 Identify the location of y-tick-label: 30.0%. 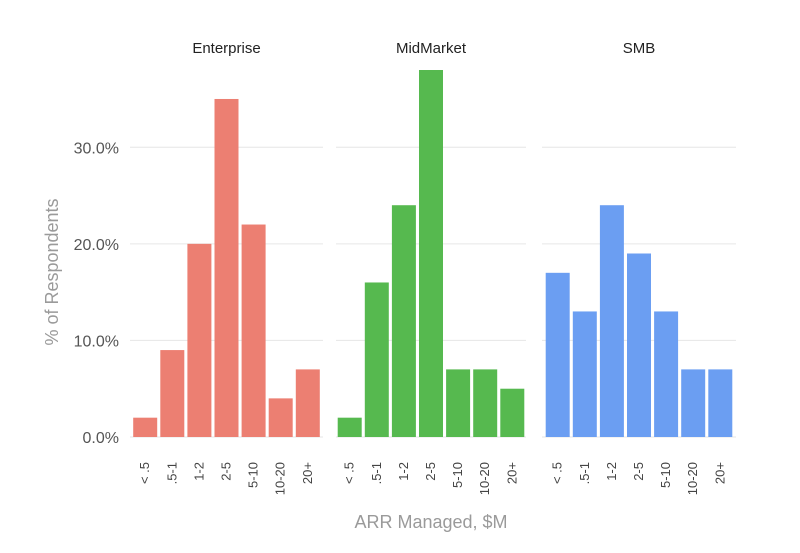
(96, 148).